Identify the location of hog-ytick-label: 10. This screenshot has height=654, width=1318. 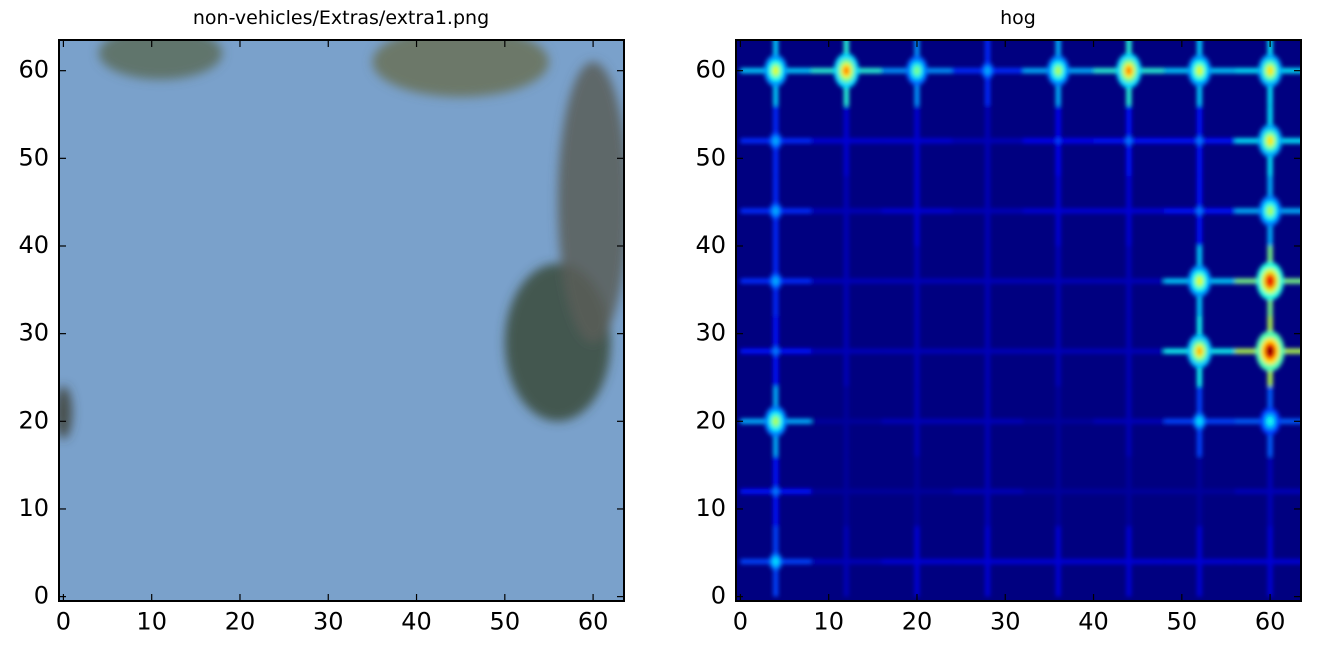
(710, 508).